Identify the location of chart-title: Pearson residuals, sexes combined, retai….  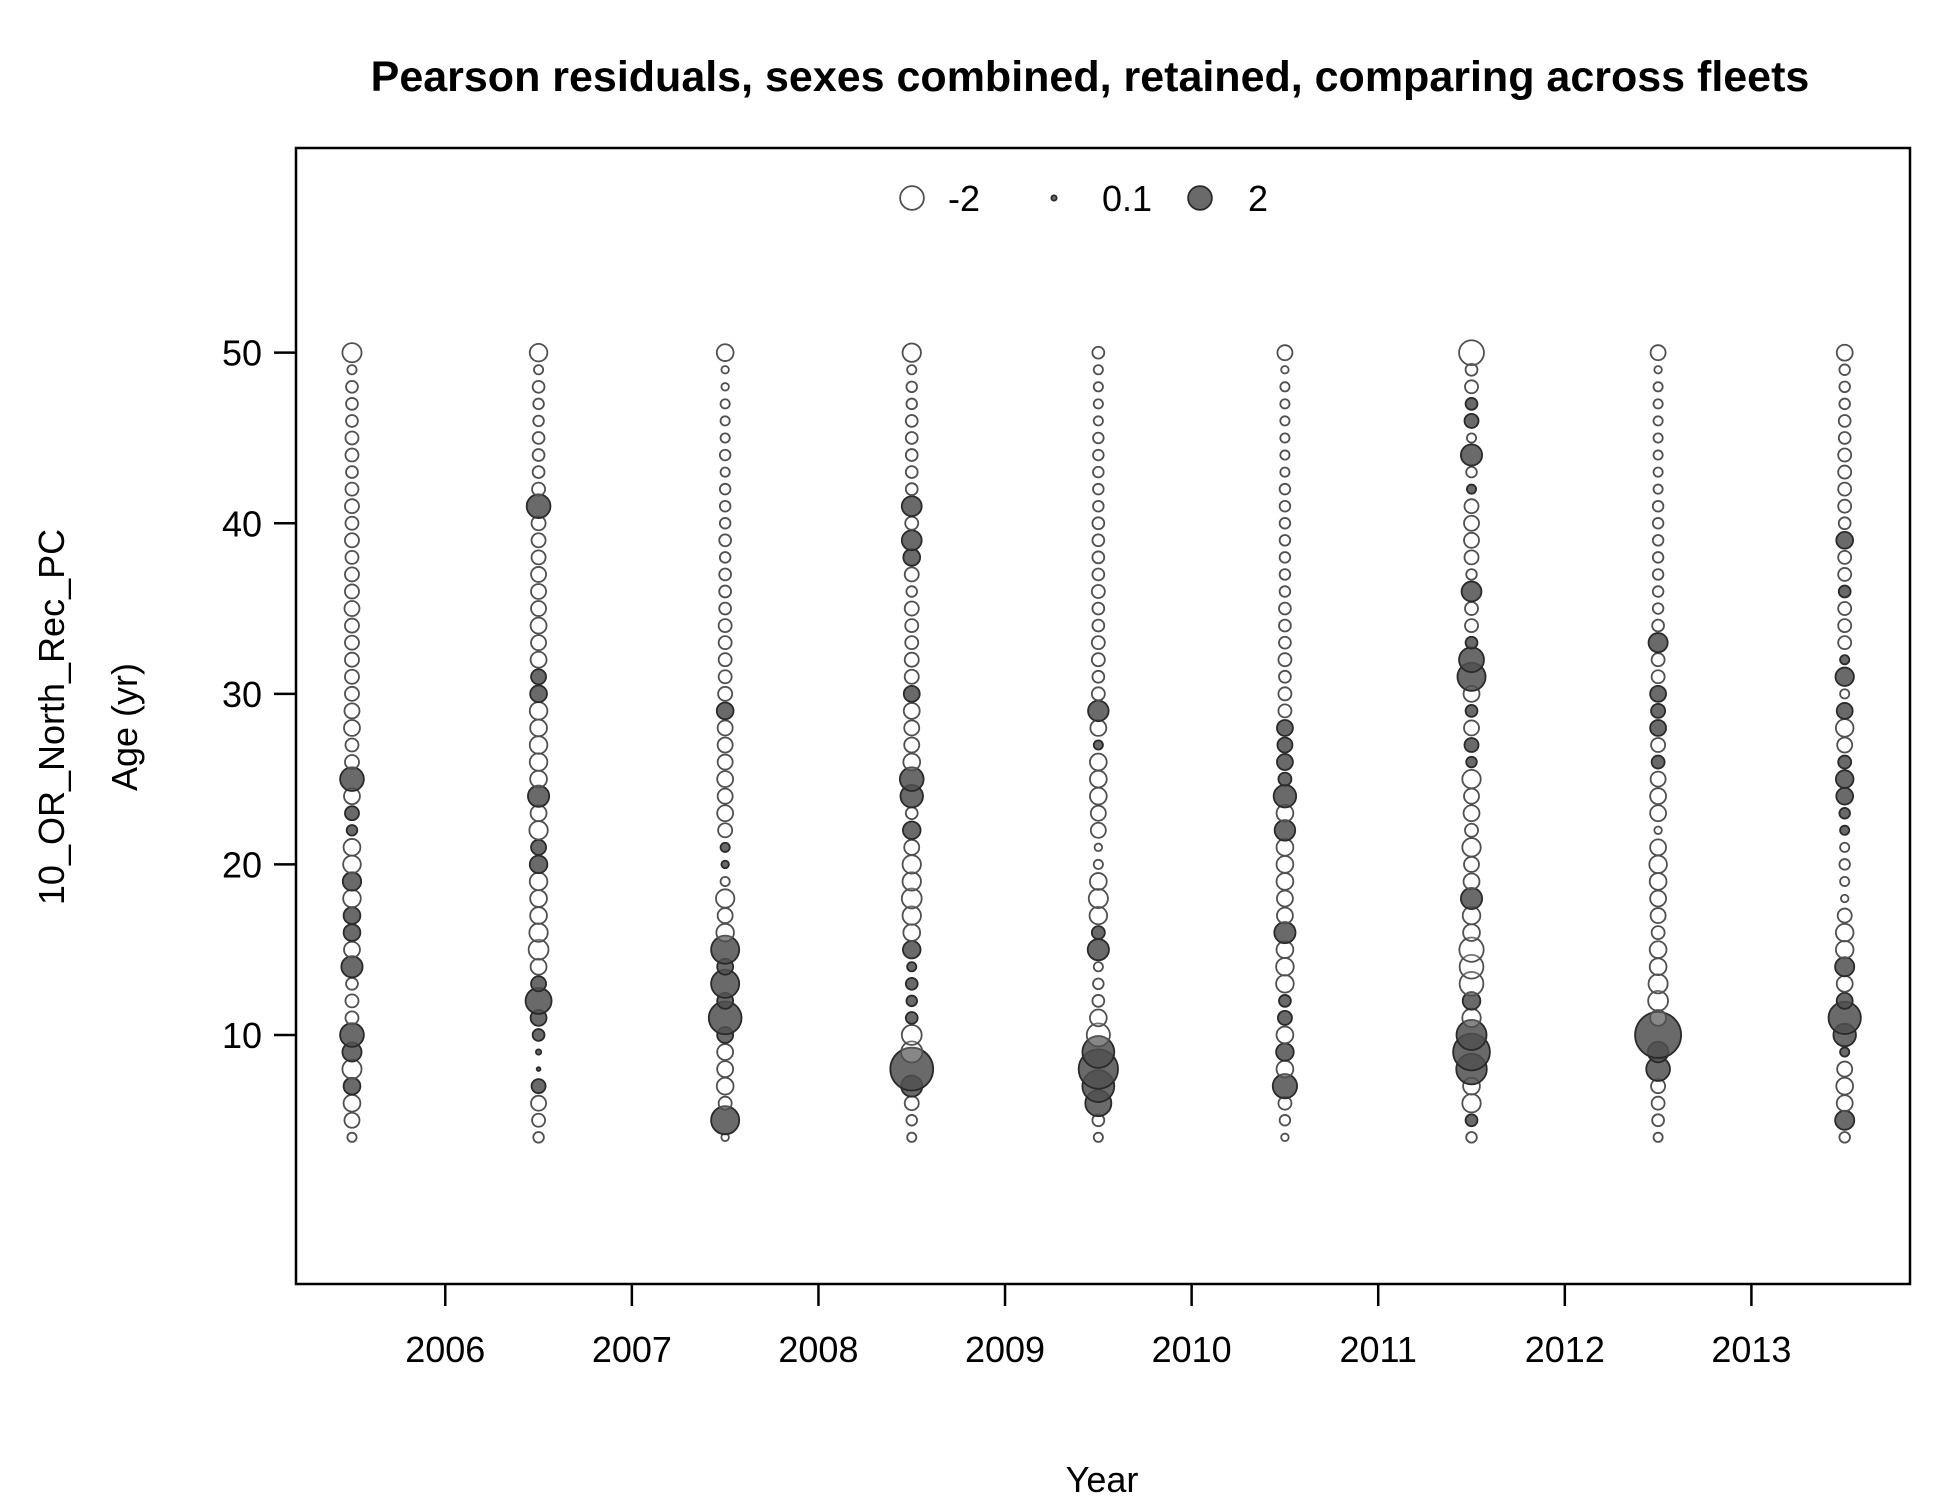
(1090, 77).